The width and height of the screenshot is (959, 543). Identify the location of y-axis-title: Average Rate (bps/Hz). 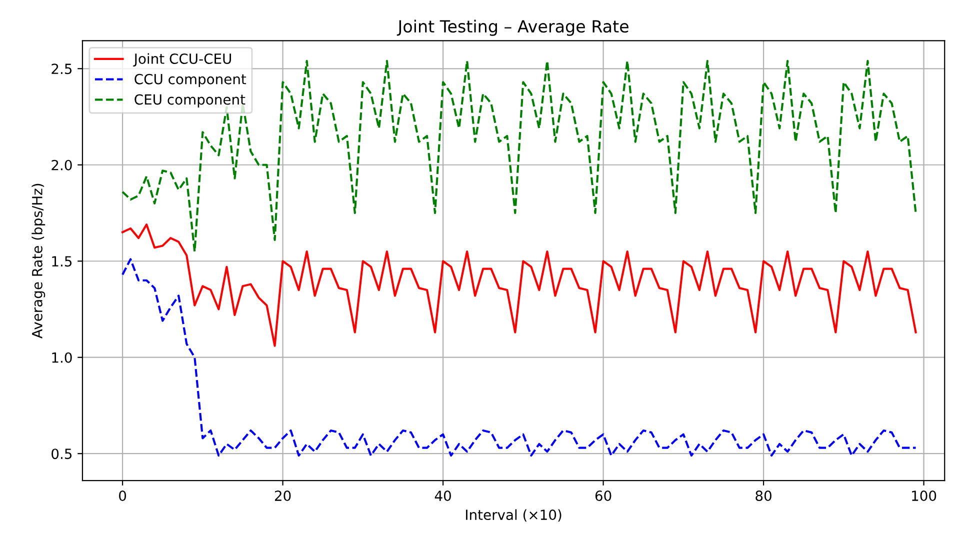
(39, 261).